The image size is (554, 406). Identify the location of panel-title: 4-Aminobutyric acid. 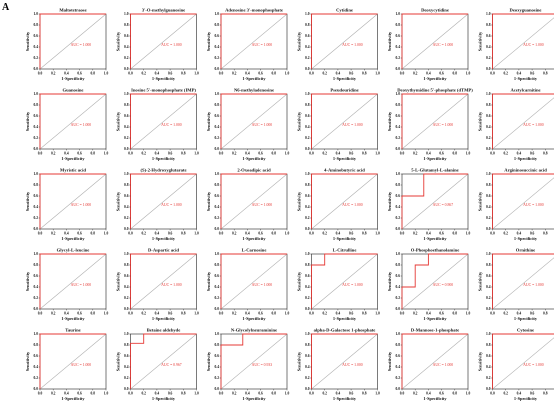
(344, 170).